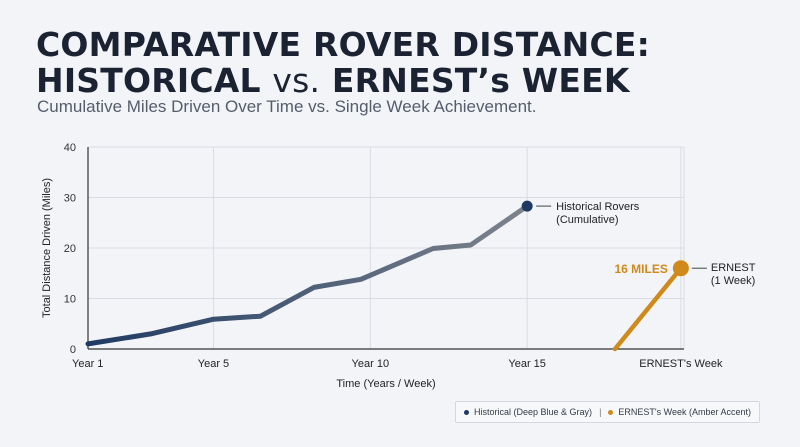 The width and height of the screenshot is (800, 447). What do you see at coordinates (371, 364) in the screenshot?
I see `x-tick-label: Year 10` at bounding box center [371, 364].